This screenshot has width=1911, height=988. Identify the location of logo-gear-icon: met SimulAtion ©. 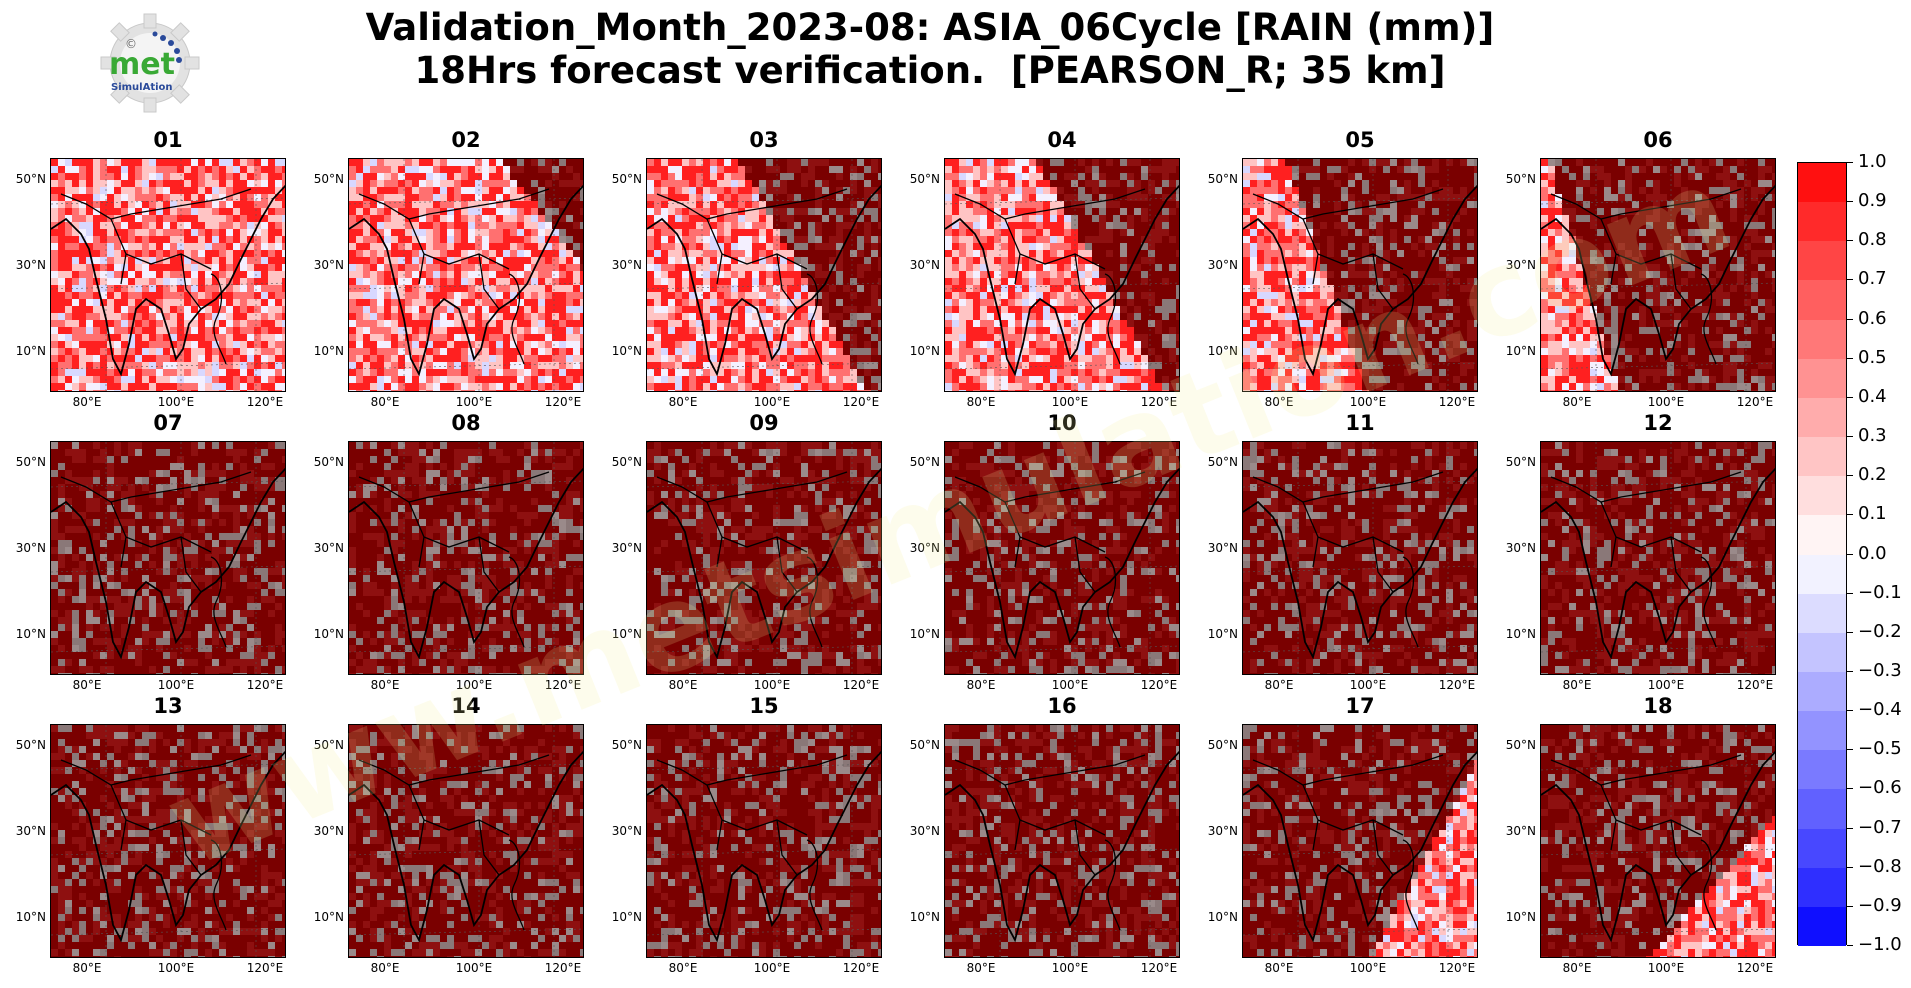
(150, 63).